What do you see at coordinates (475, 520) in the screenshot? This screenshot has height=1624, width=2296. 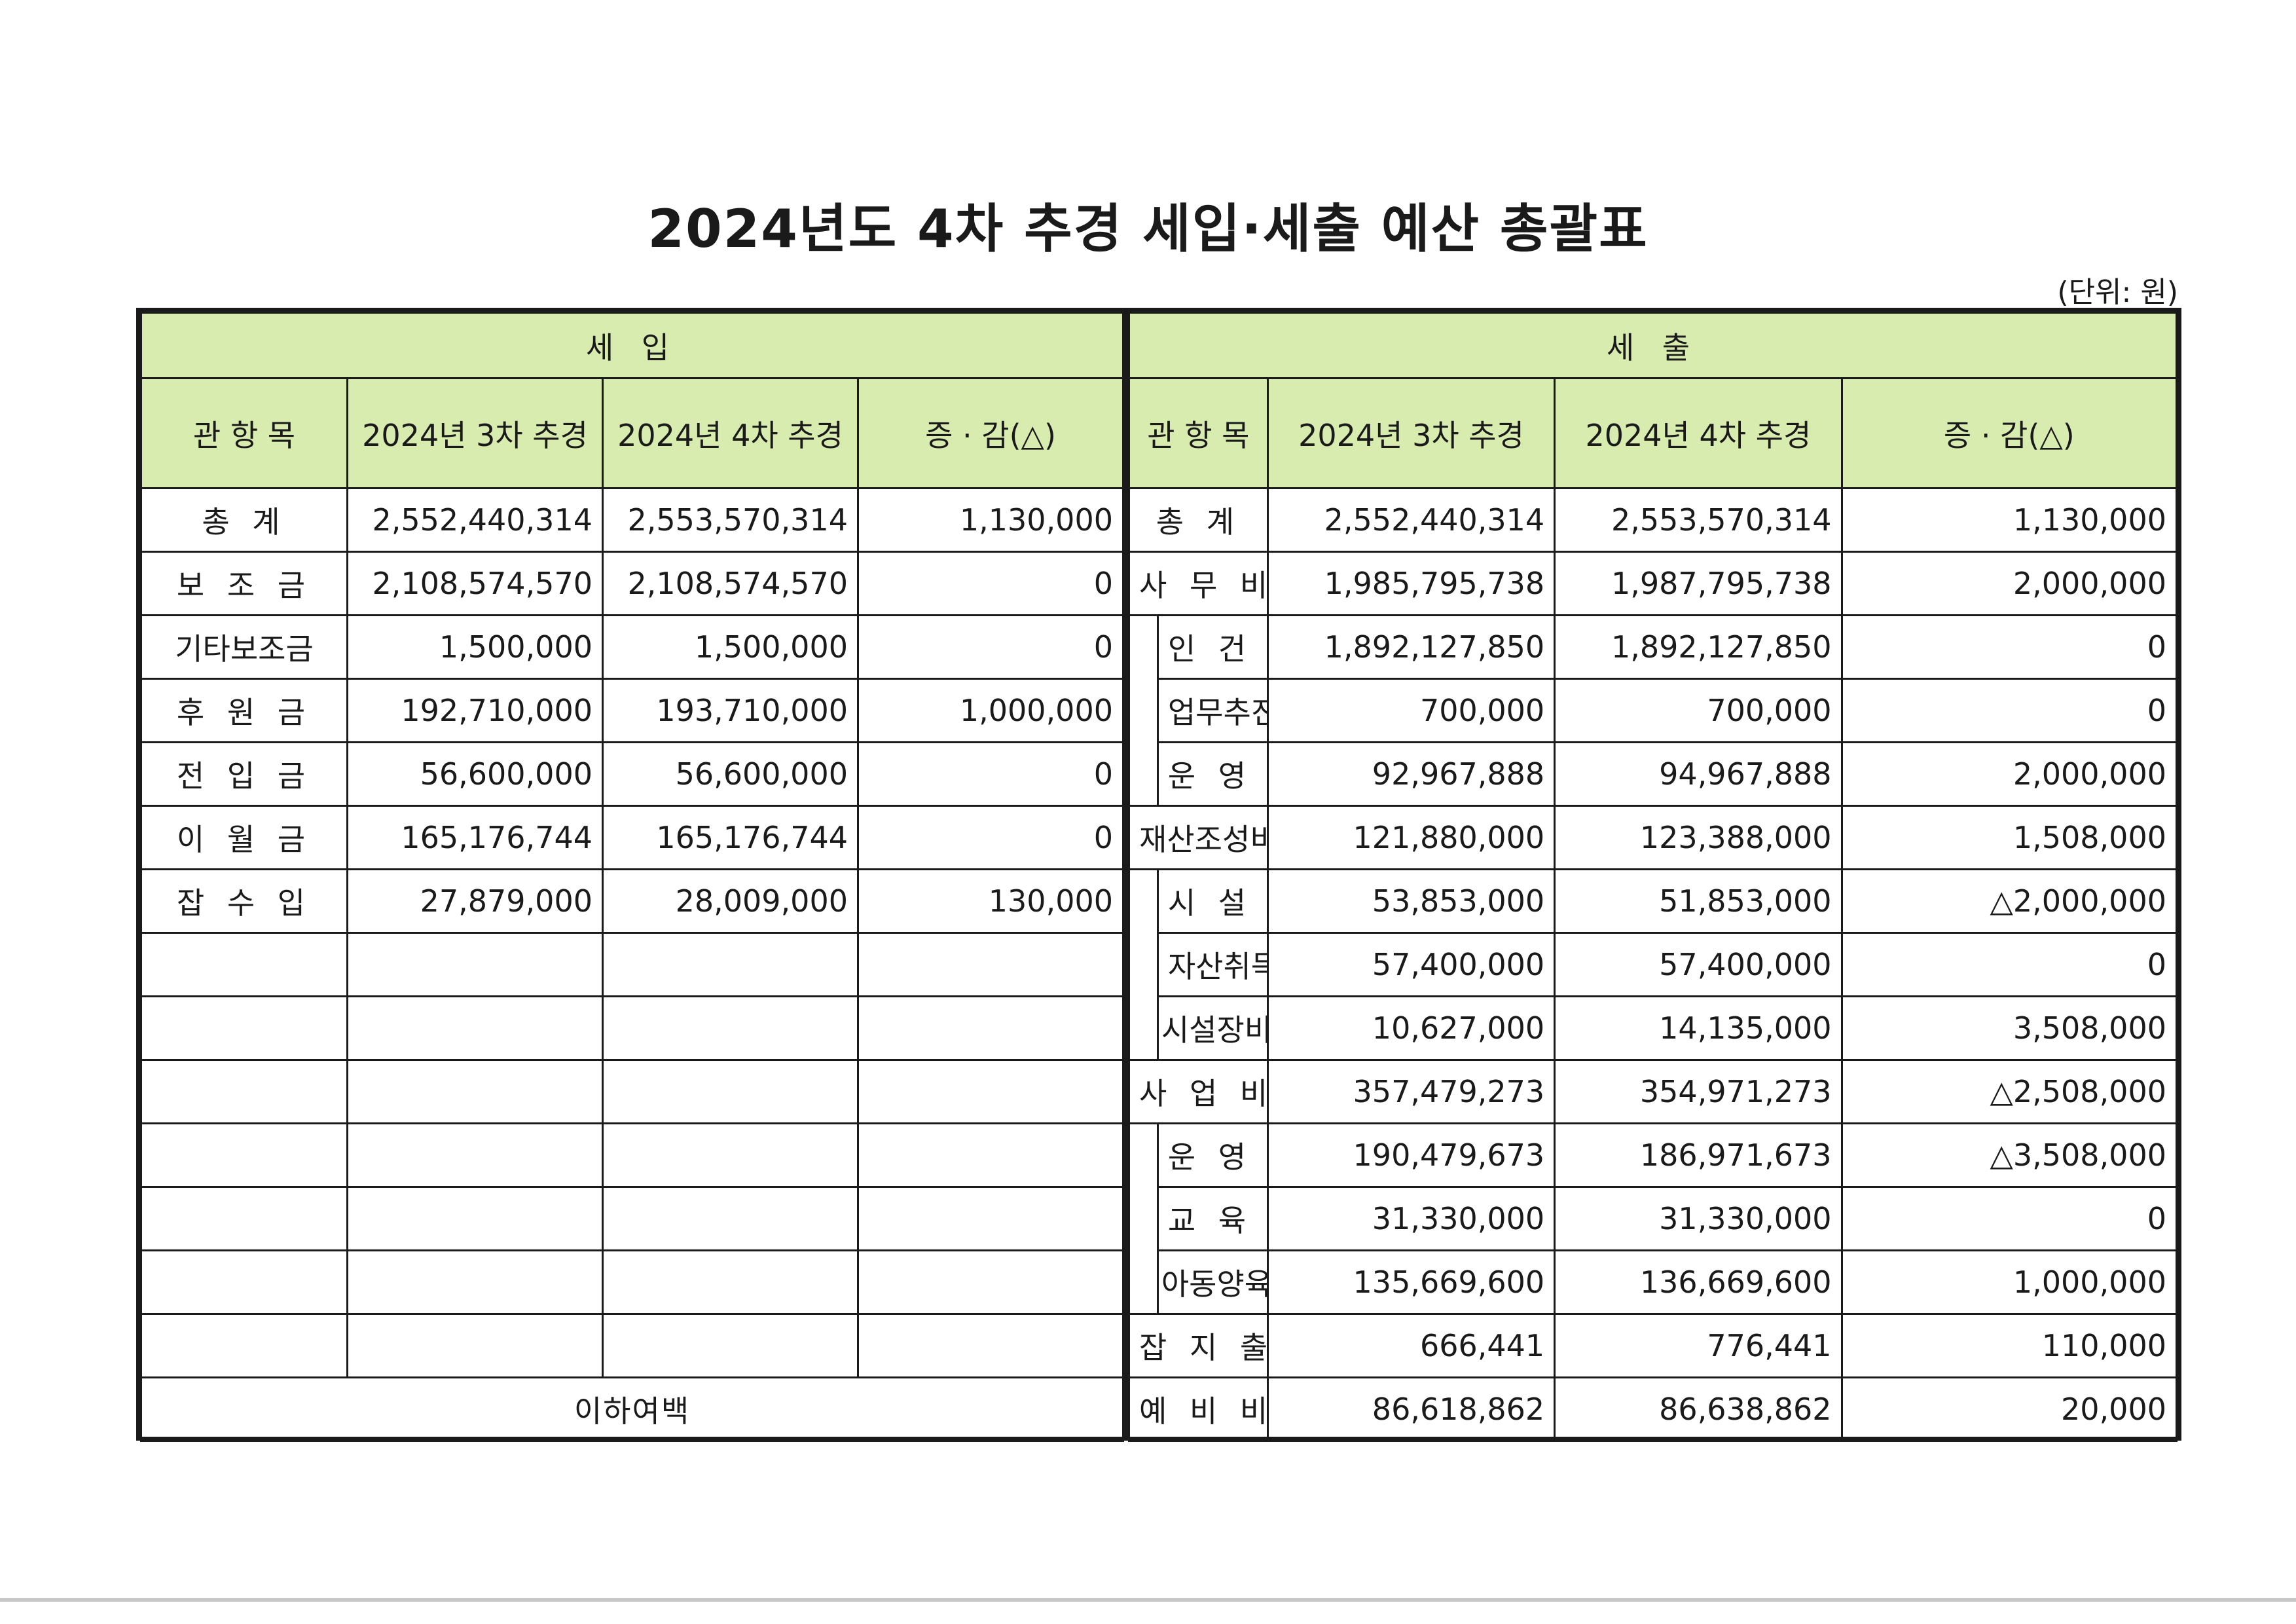 I see `row-prev: 2,552,440,314` at bounding box center [475, 520].